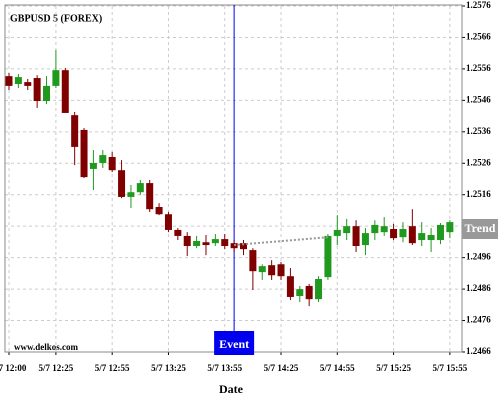 The width and height of the screenshot is (500, 400). What do you see at coordinates (168, 368) in the screenshot?
I see `x-tick-label: 5/7 13:25` at bounding box center [168, 368].